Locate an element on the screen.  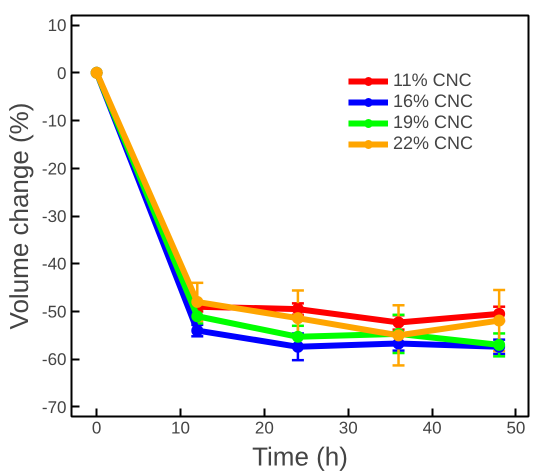
x-tick-label: 40 is located at coordinates (432, 428).